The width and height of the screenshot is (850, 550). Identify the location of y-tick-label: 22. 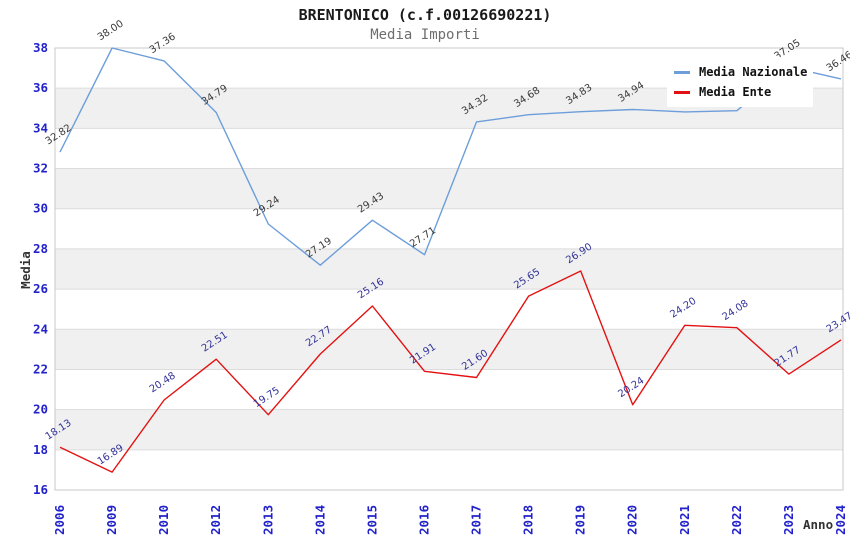
(40, 368).